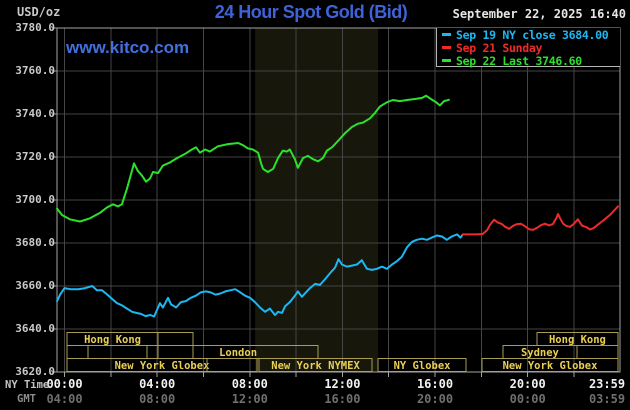 This screenshot has width=630, height=410. Describe the element at coordinates (35, 285) in the screenshot. I see `y-axis-label: 3660.0` at that location.